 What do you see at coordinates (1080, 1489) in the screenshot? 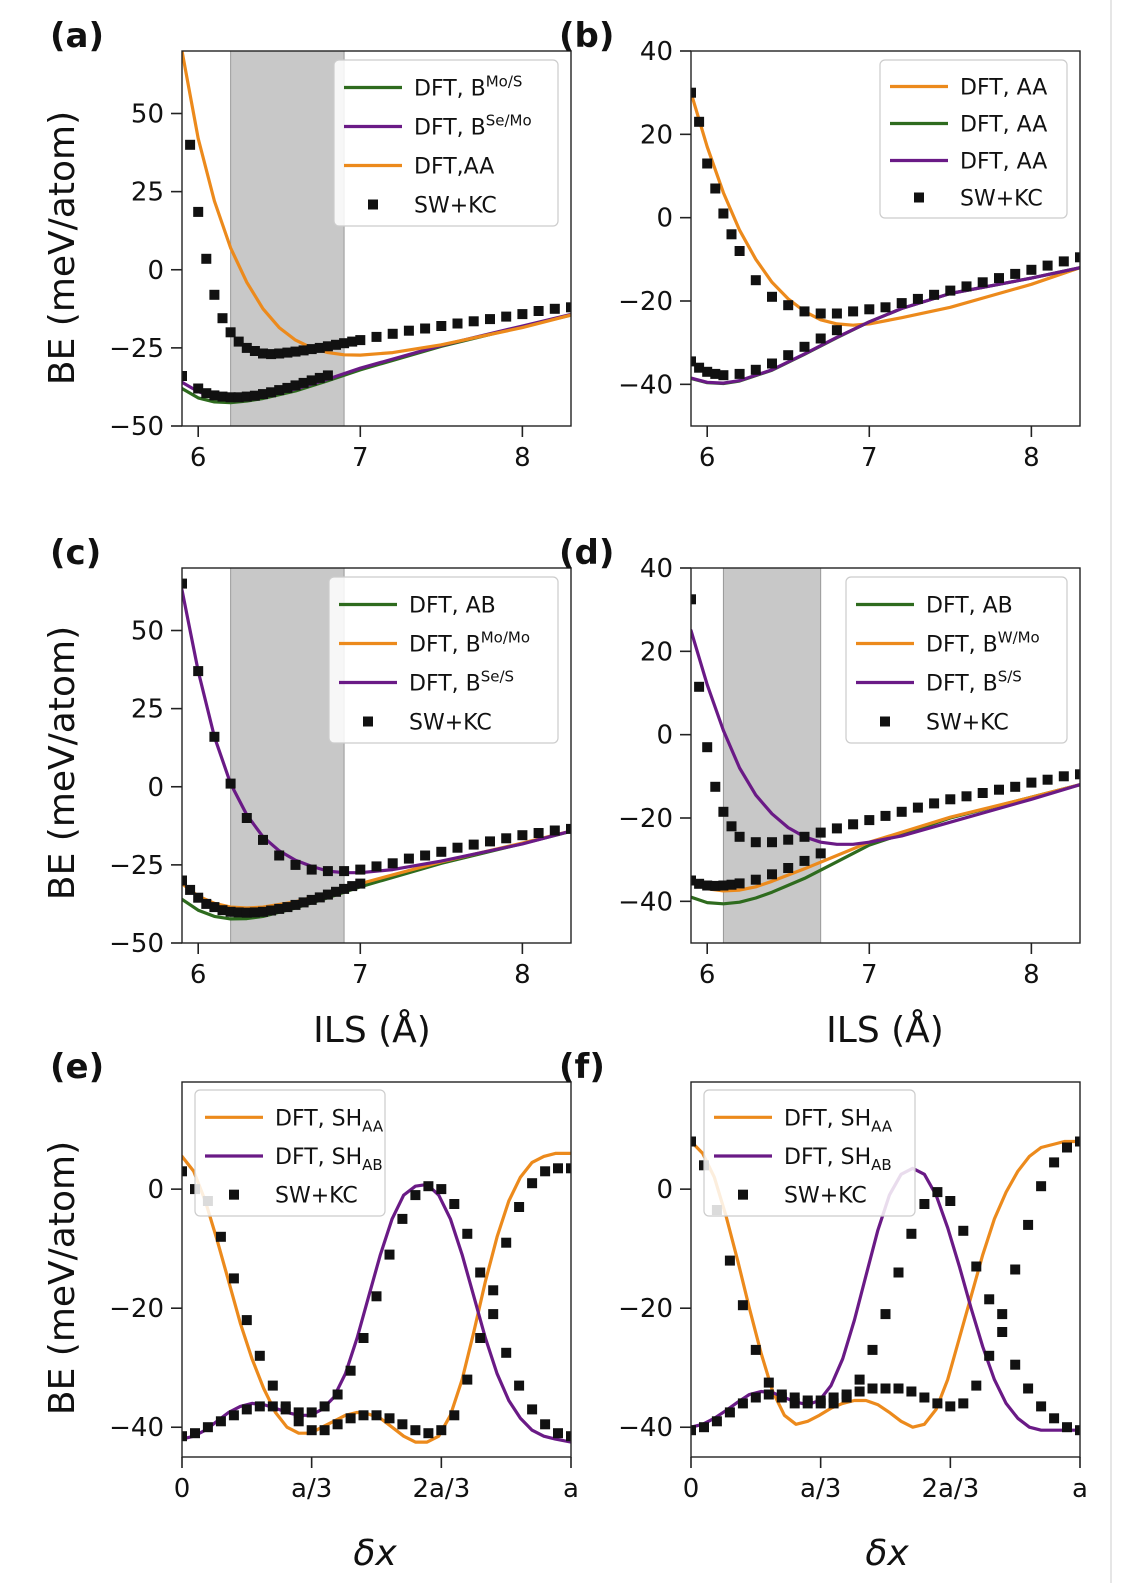
I see `panel-f-xtick-label-3: a` at bounding box center [1080, 1489].